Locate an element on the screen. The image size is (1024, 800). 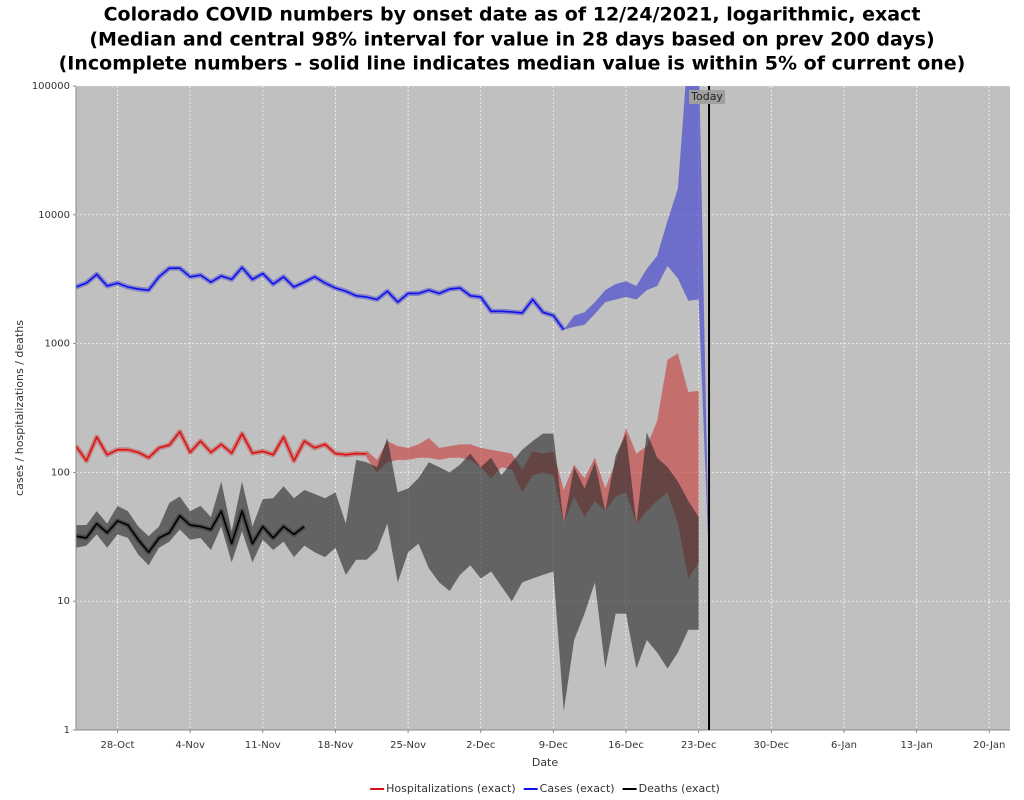
annotation-box is located at coordinates (707, 97).